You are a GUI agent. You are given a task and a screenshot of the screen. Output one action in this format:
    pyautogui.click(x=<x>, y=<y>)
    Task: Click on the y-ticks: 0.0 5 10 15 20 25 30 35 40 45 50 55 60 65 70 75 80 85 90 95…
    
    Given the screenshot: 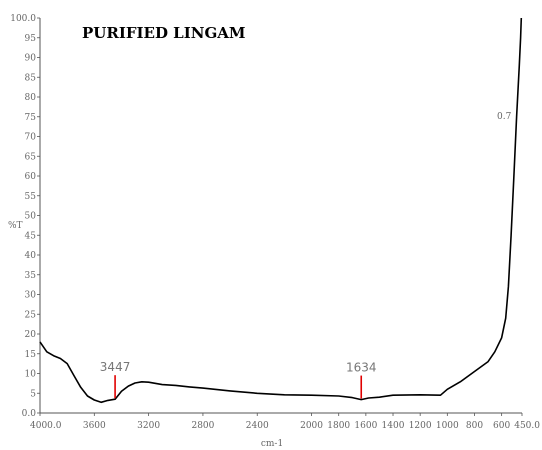 What is the action you would take?
    pyautogui.click(x=25, y=216)
    